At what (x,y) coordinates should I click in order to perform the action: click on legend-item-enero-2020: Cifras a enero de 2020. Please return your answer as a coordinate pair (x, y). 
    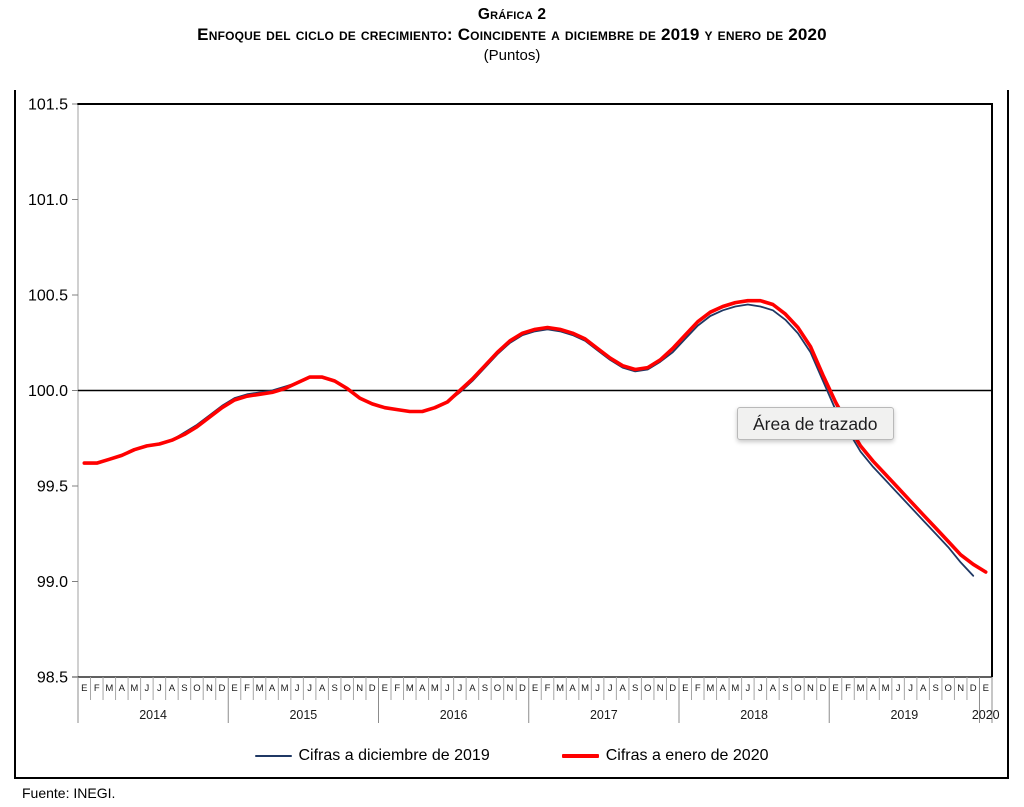
    Looking at the image, I should click on (665, 756).